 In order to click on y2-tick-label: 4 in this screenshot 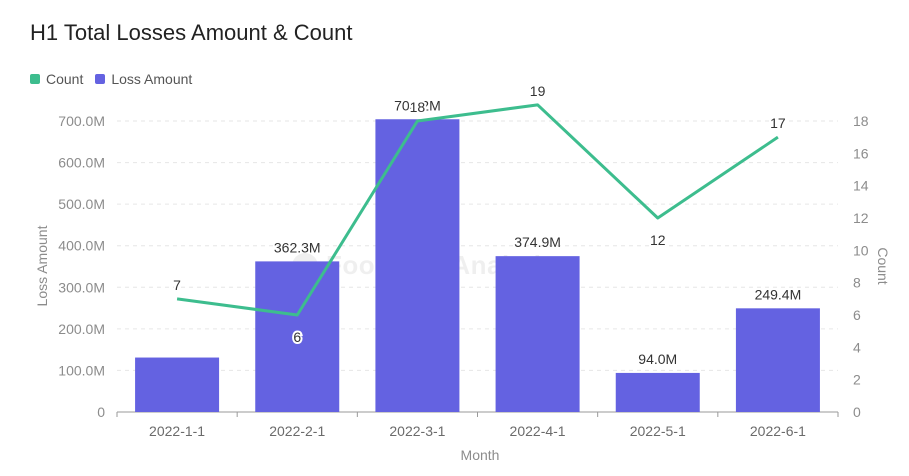, I will do `click(857, 347)`.